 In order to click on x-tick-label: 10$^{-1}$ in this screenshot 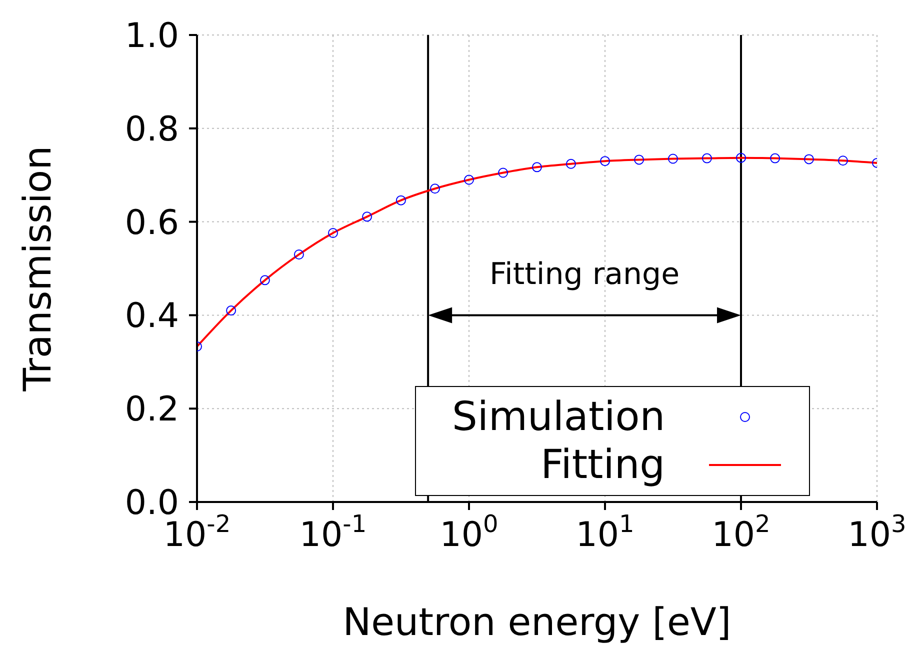, I will do `click(333, 532)`.